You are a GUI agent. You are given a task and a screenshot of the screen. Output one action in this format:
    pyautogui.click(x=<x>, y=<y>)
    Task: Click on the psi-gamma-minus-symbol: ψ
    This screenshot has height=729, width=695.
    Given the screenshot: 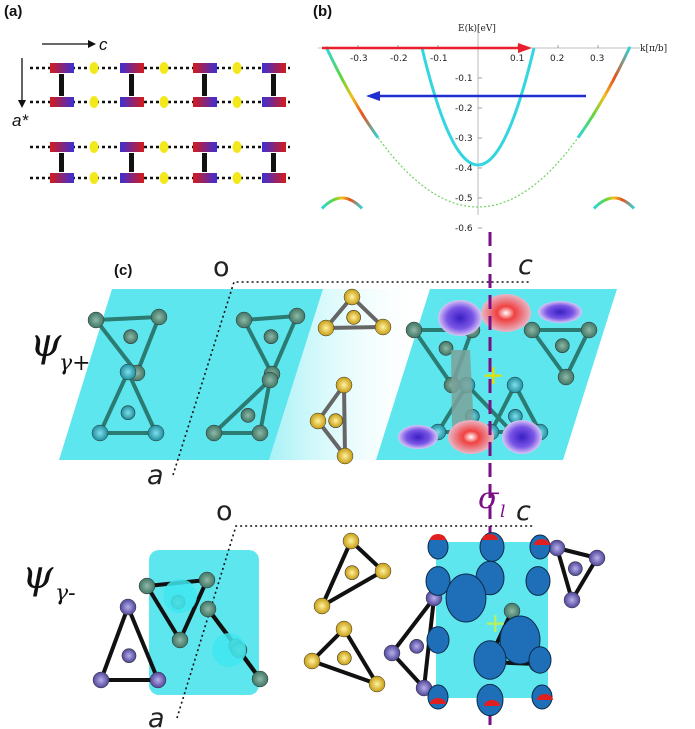 What is the action you would take?
    pyautogui.click(x=38, y=575)
    